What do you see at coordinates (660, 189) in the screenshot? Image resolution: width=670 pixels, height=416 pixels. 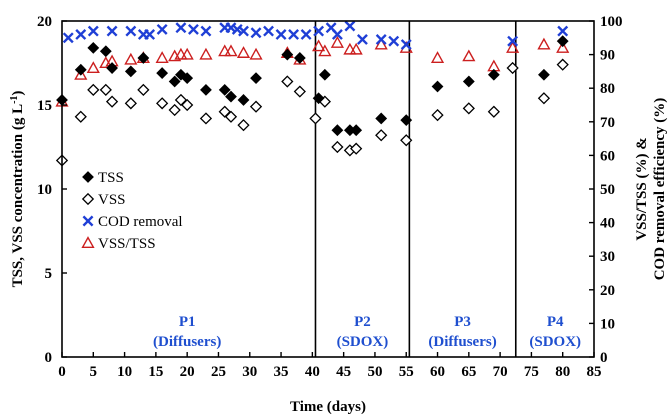 I see `y-axis-title-right-line2: COD removal efficiency (%)` at bounding box center [660, 189].